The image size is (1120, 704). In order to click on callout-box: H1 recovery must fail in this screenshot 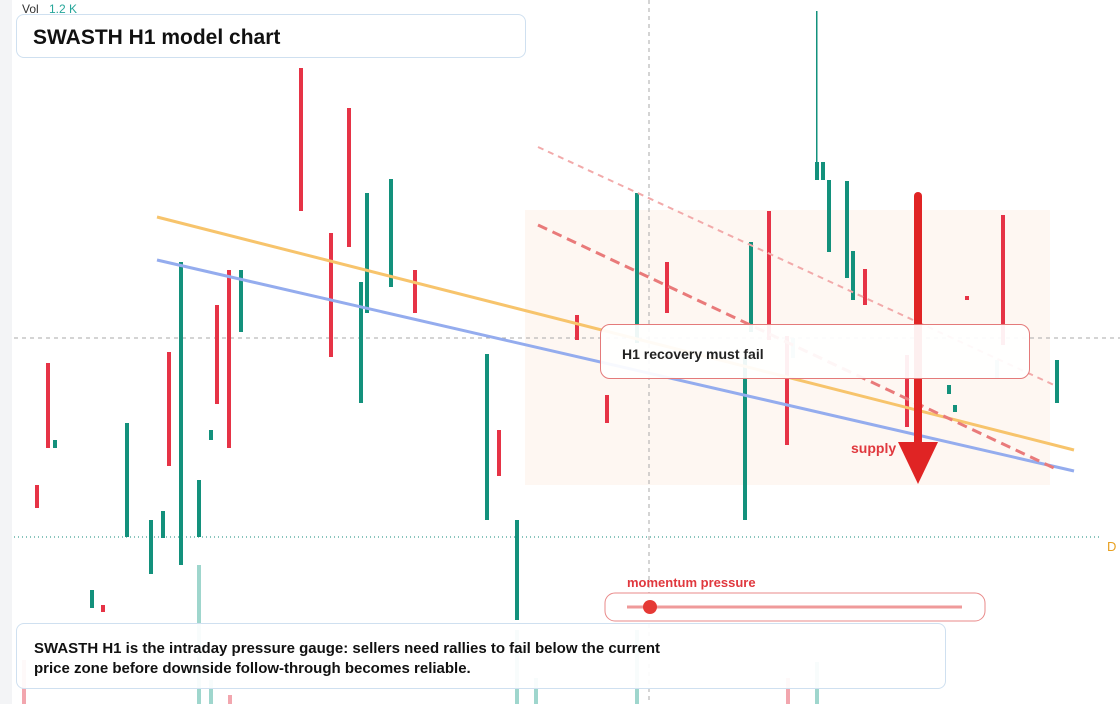, I will do `click(815, 351)`.